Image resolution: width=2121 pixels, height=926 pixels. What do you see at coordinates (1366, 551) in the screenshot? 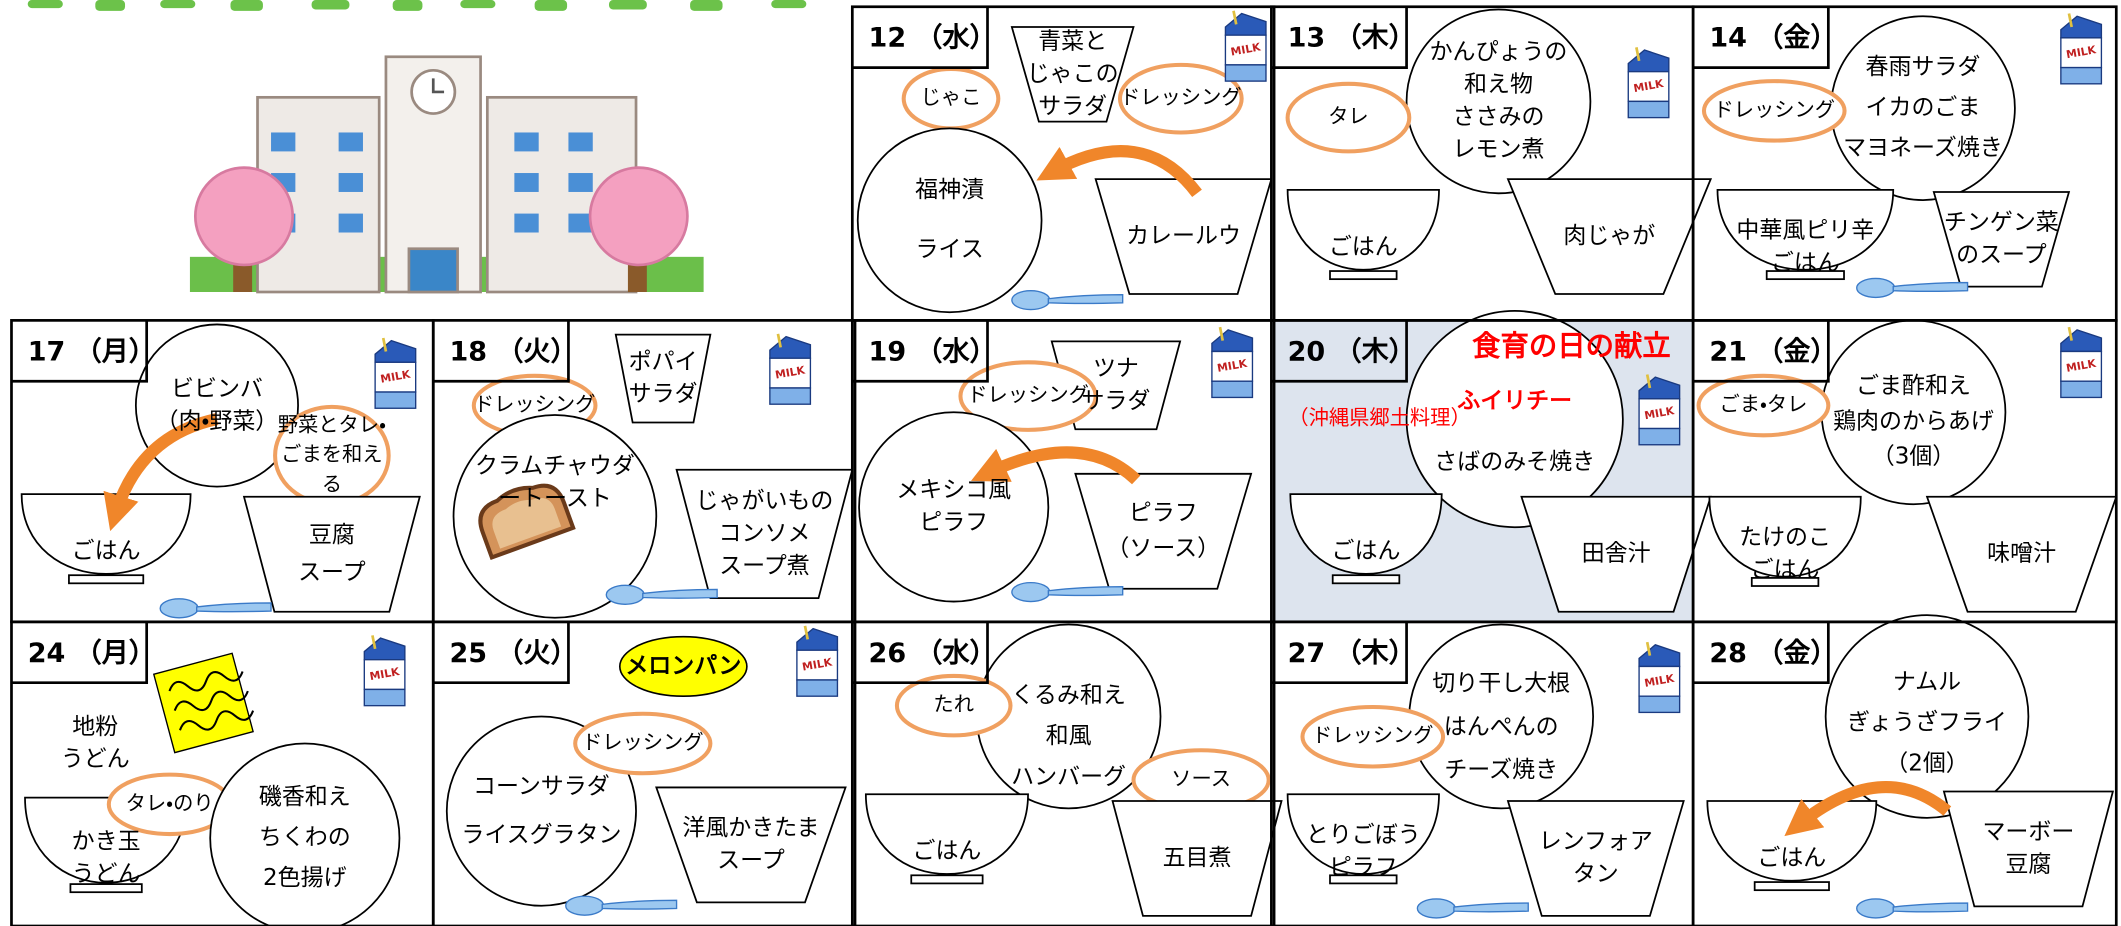
I see `dish-label: ごはん` at bounding box center [1366, 551].